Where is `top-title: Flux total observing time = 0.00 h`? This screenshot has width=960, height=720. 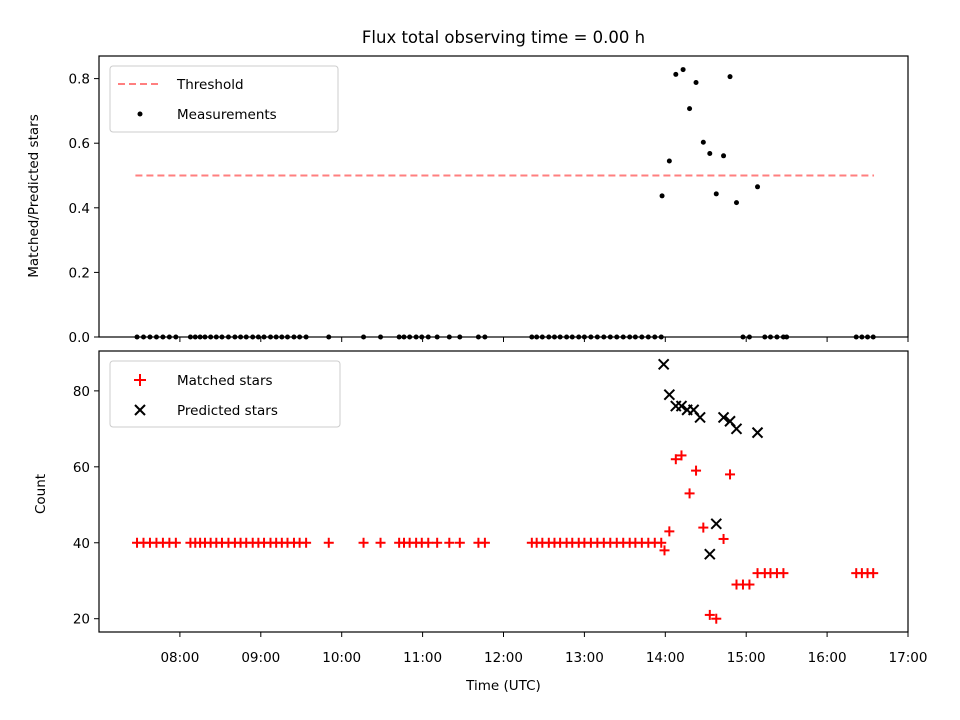
top-title: Flux total observing time = 0.00 h is located at coordinates (503, 37).